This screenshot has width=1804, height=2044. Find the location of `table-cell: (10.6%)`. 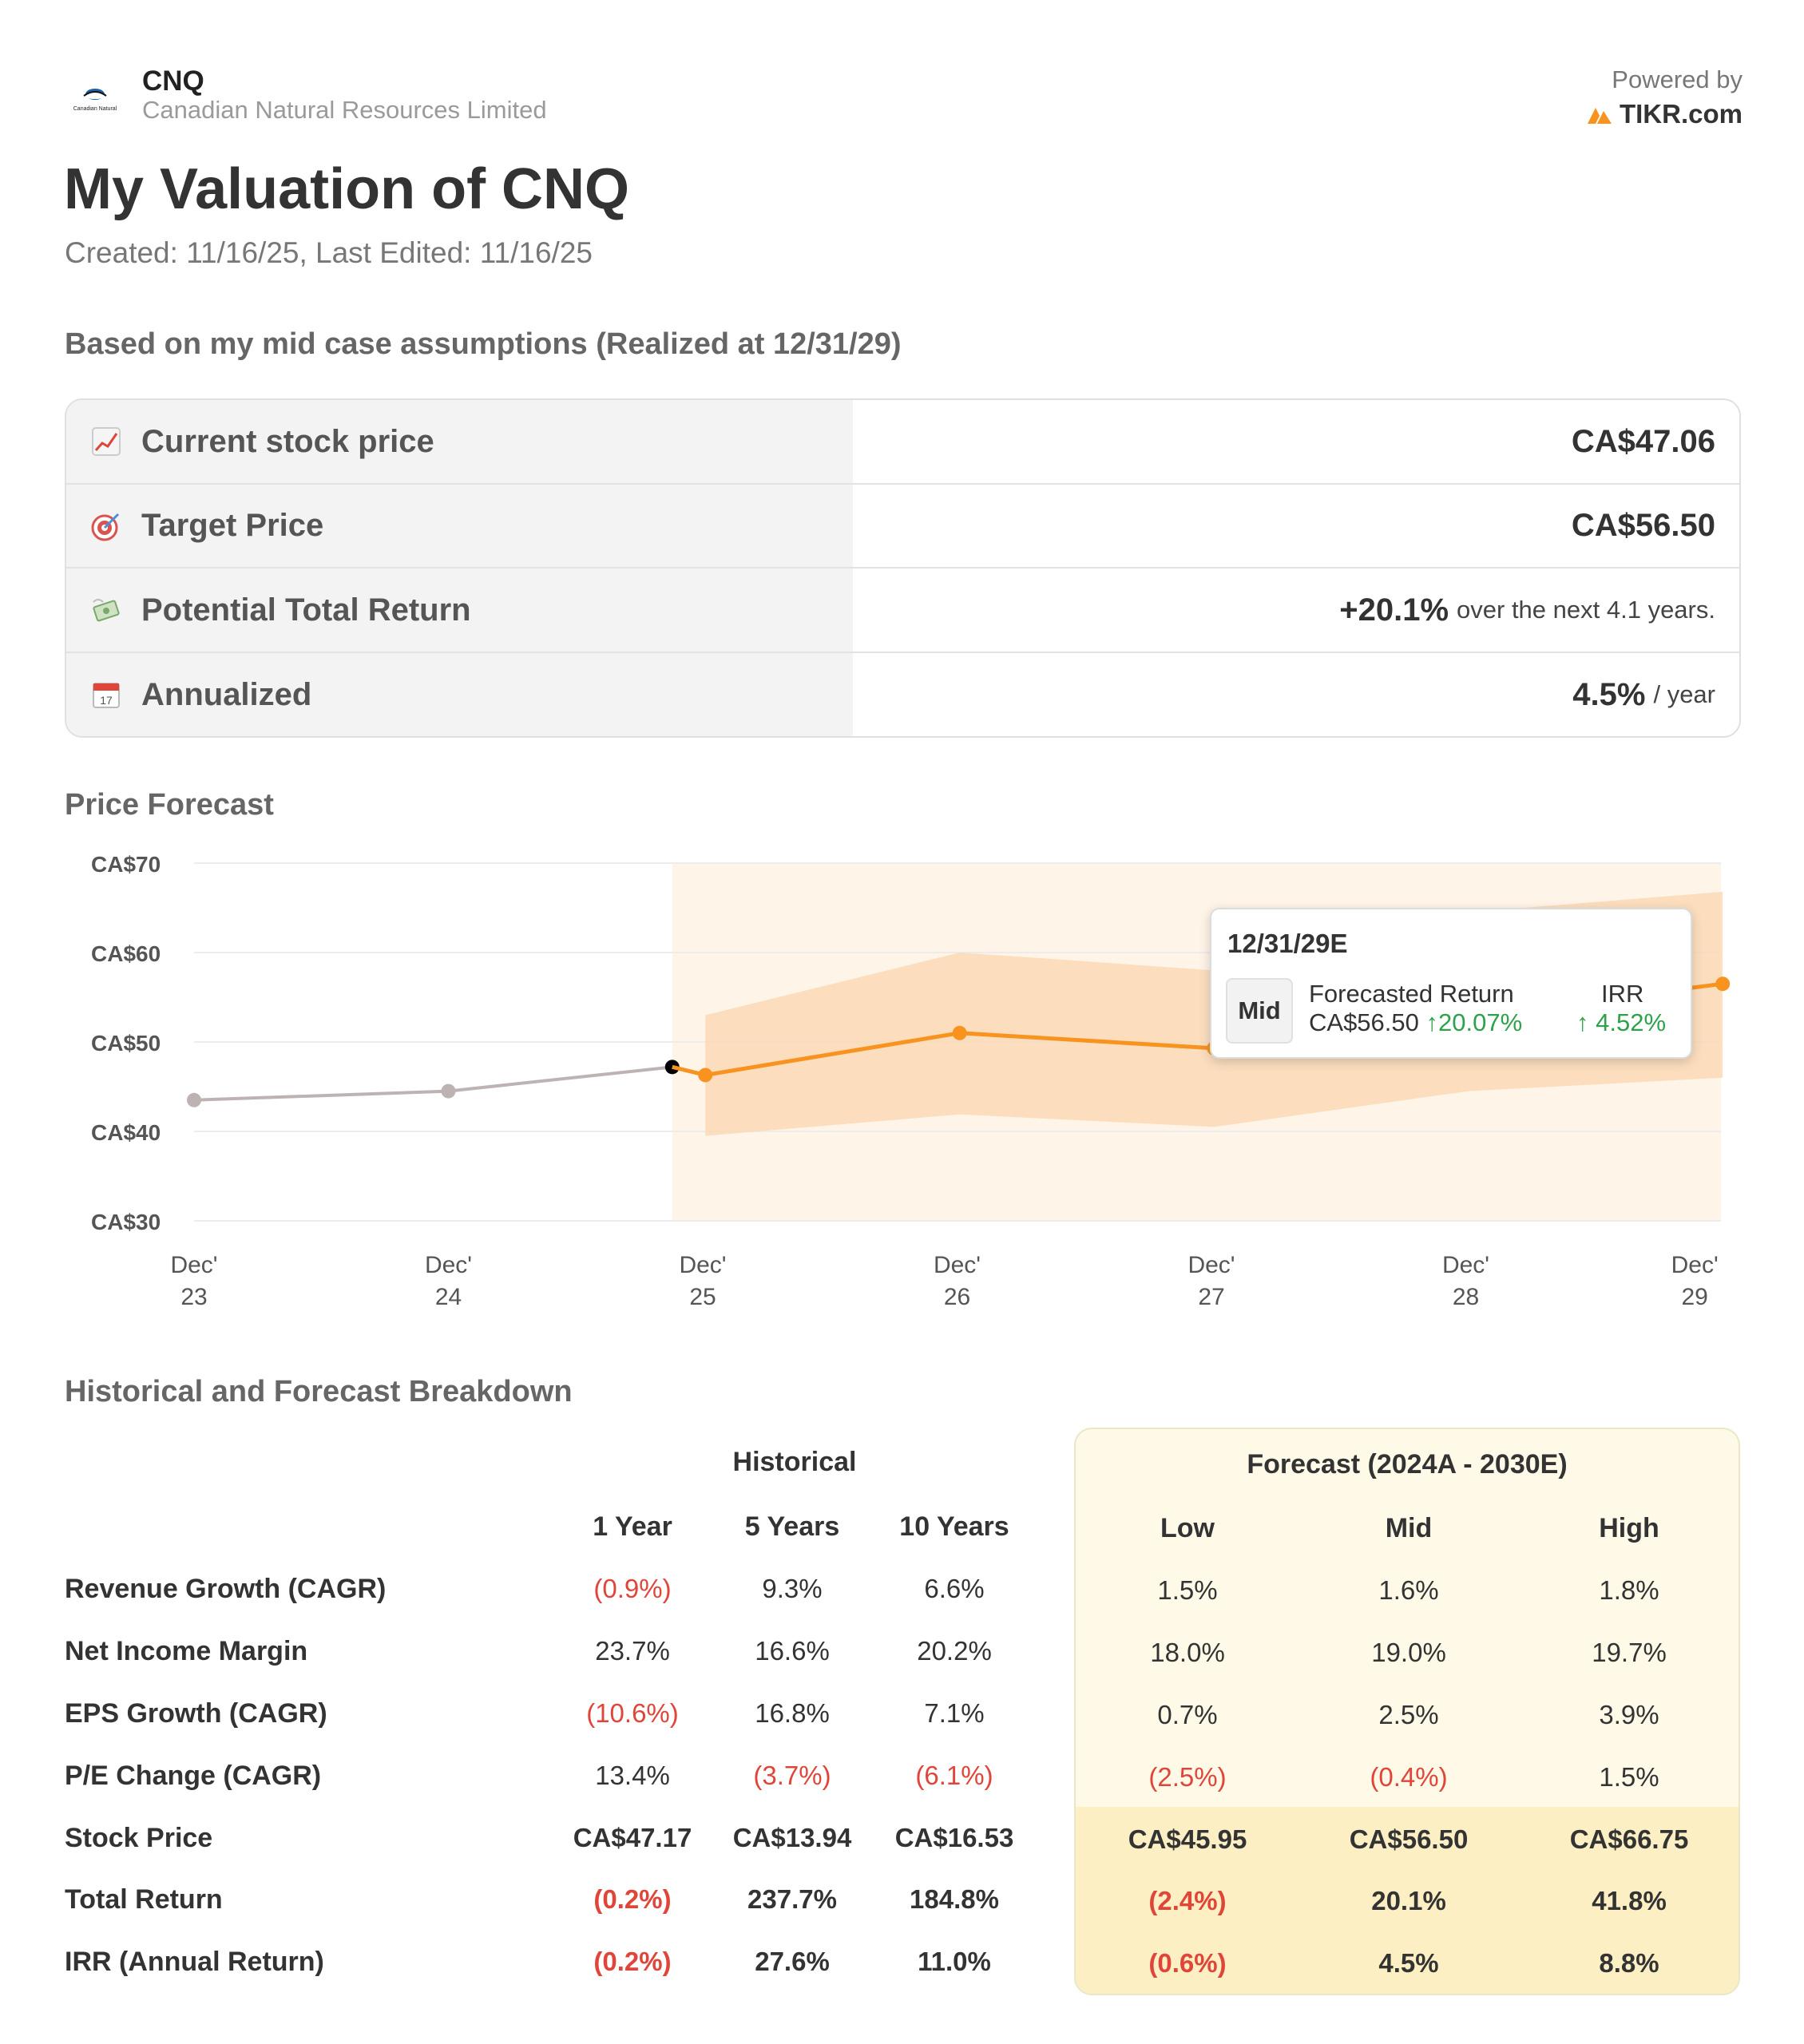

table-cell: (10.6%) is located at coordinates (632, 1713).